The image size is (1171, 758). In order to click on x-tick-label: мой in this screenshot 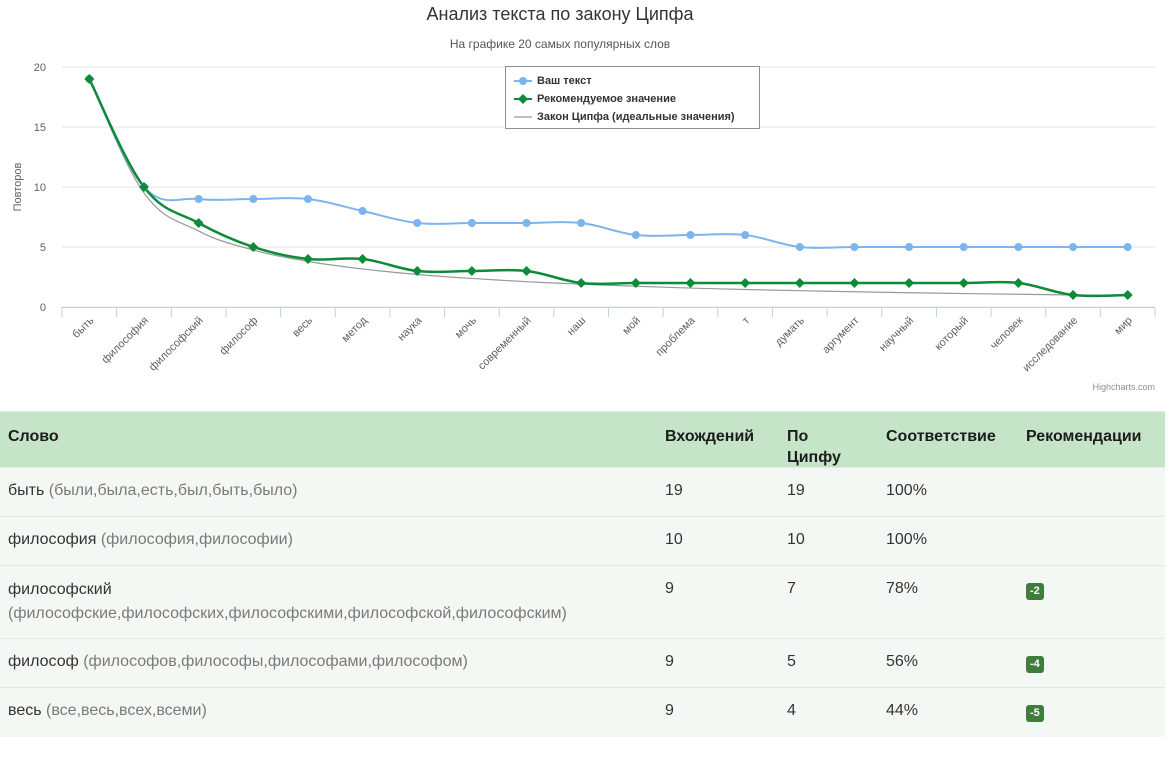, I will do `click(631, 326)`.